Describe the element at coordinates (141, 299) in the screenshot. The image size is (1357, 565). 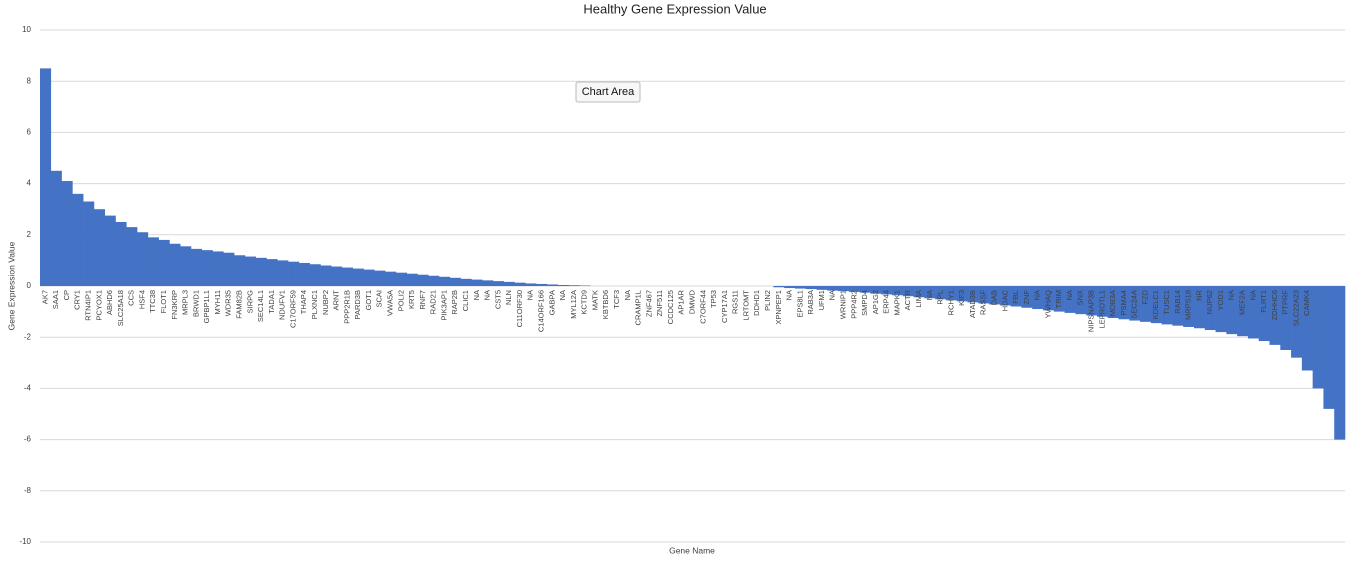
I see `x-tick-label: HSF4` at that location.